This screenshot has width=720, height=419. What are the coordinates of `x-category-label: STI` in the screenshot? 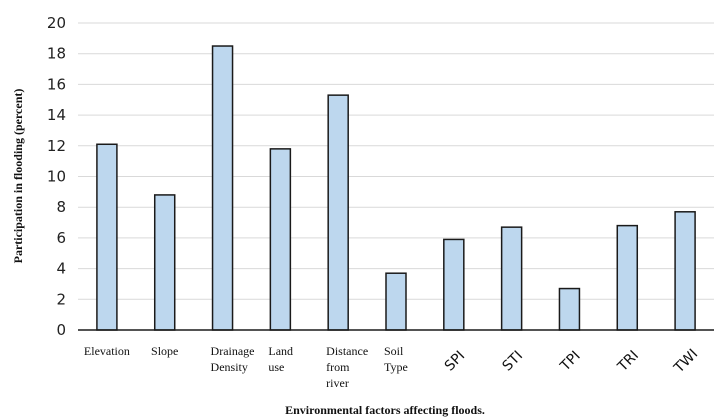 It's located at (513, 361).